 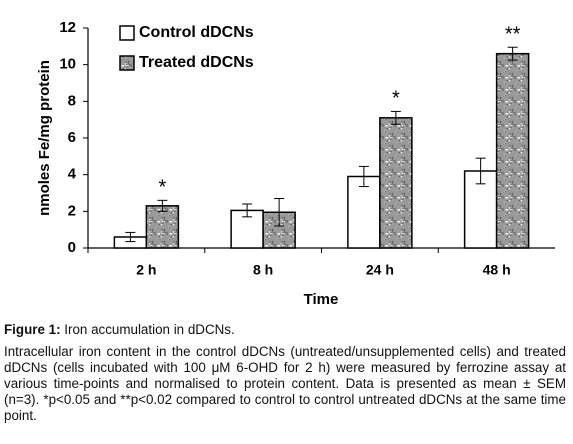 What do you see at coordinates (146, 270) in the screenshot?
I see `x-tick-label: 2 h` at bounding box center [146, 270].